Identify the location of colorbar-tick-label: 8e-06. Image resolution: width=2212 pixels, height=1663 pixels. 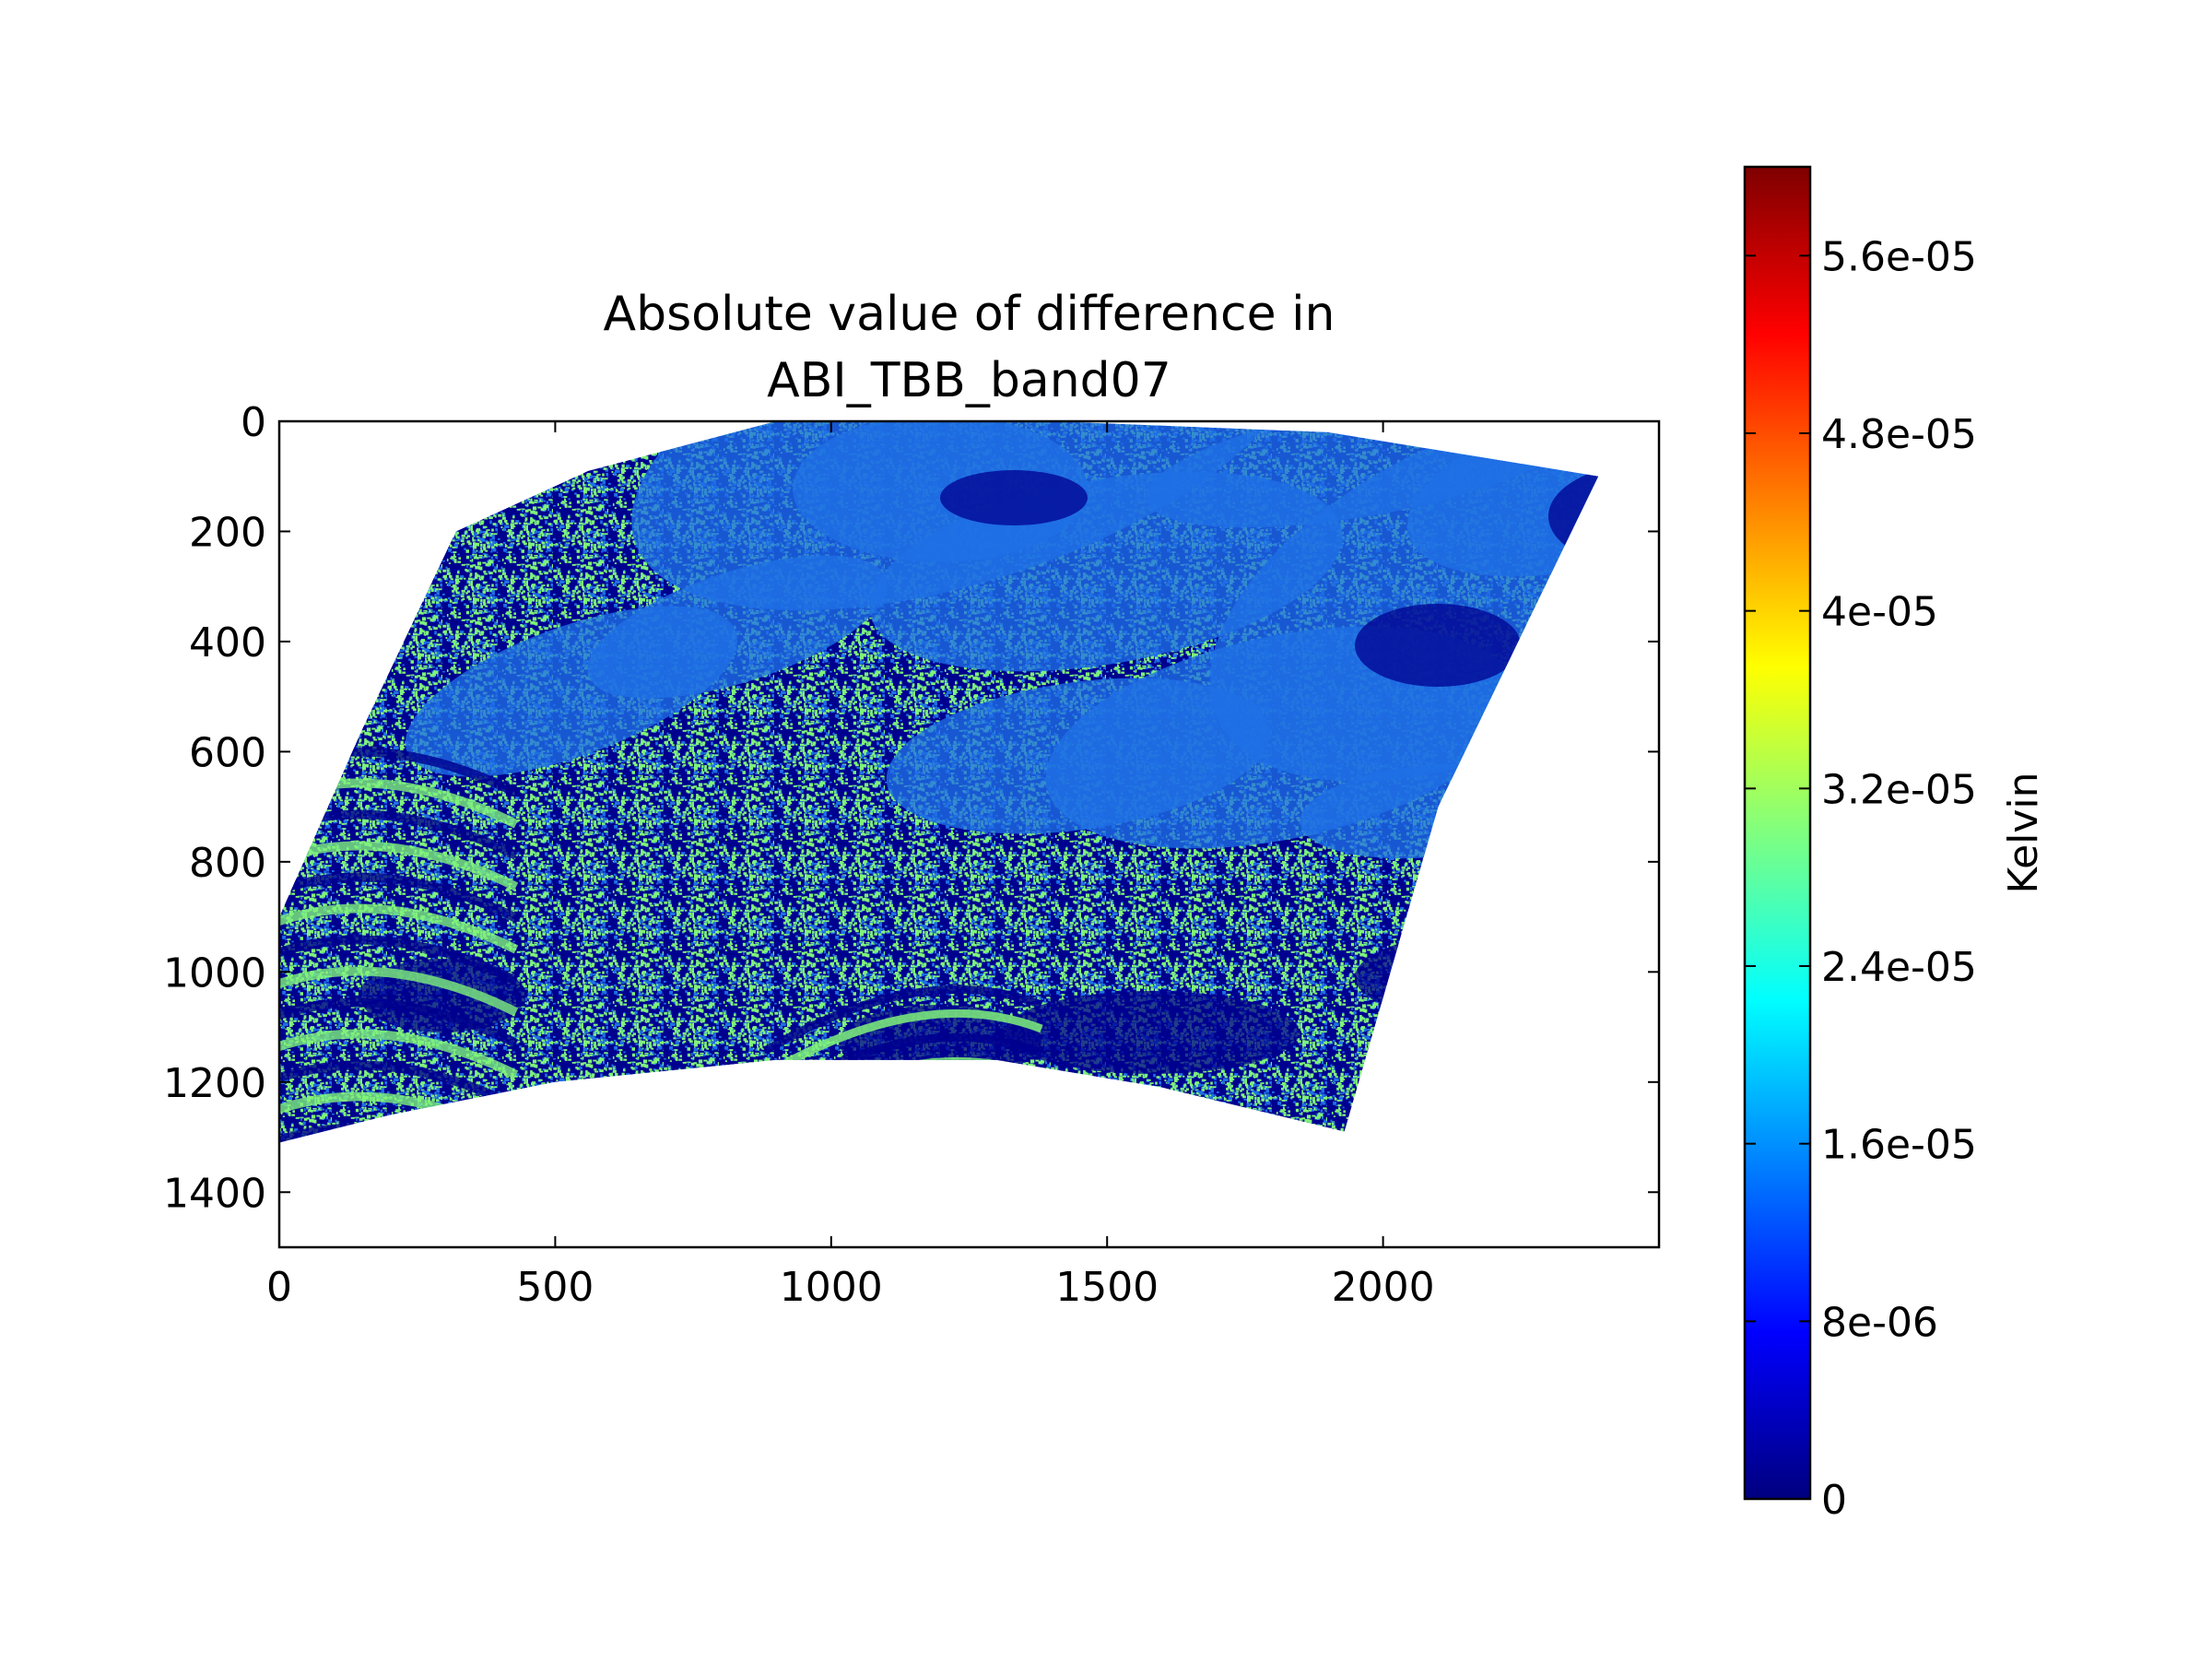
(1879, 1322).